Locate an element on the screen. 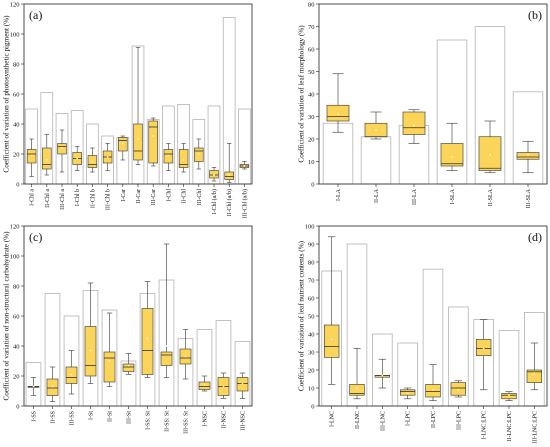  category-label: III-LA is located at coordinates (415, 196).